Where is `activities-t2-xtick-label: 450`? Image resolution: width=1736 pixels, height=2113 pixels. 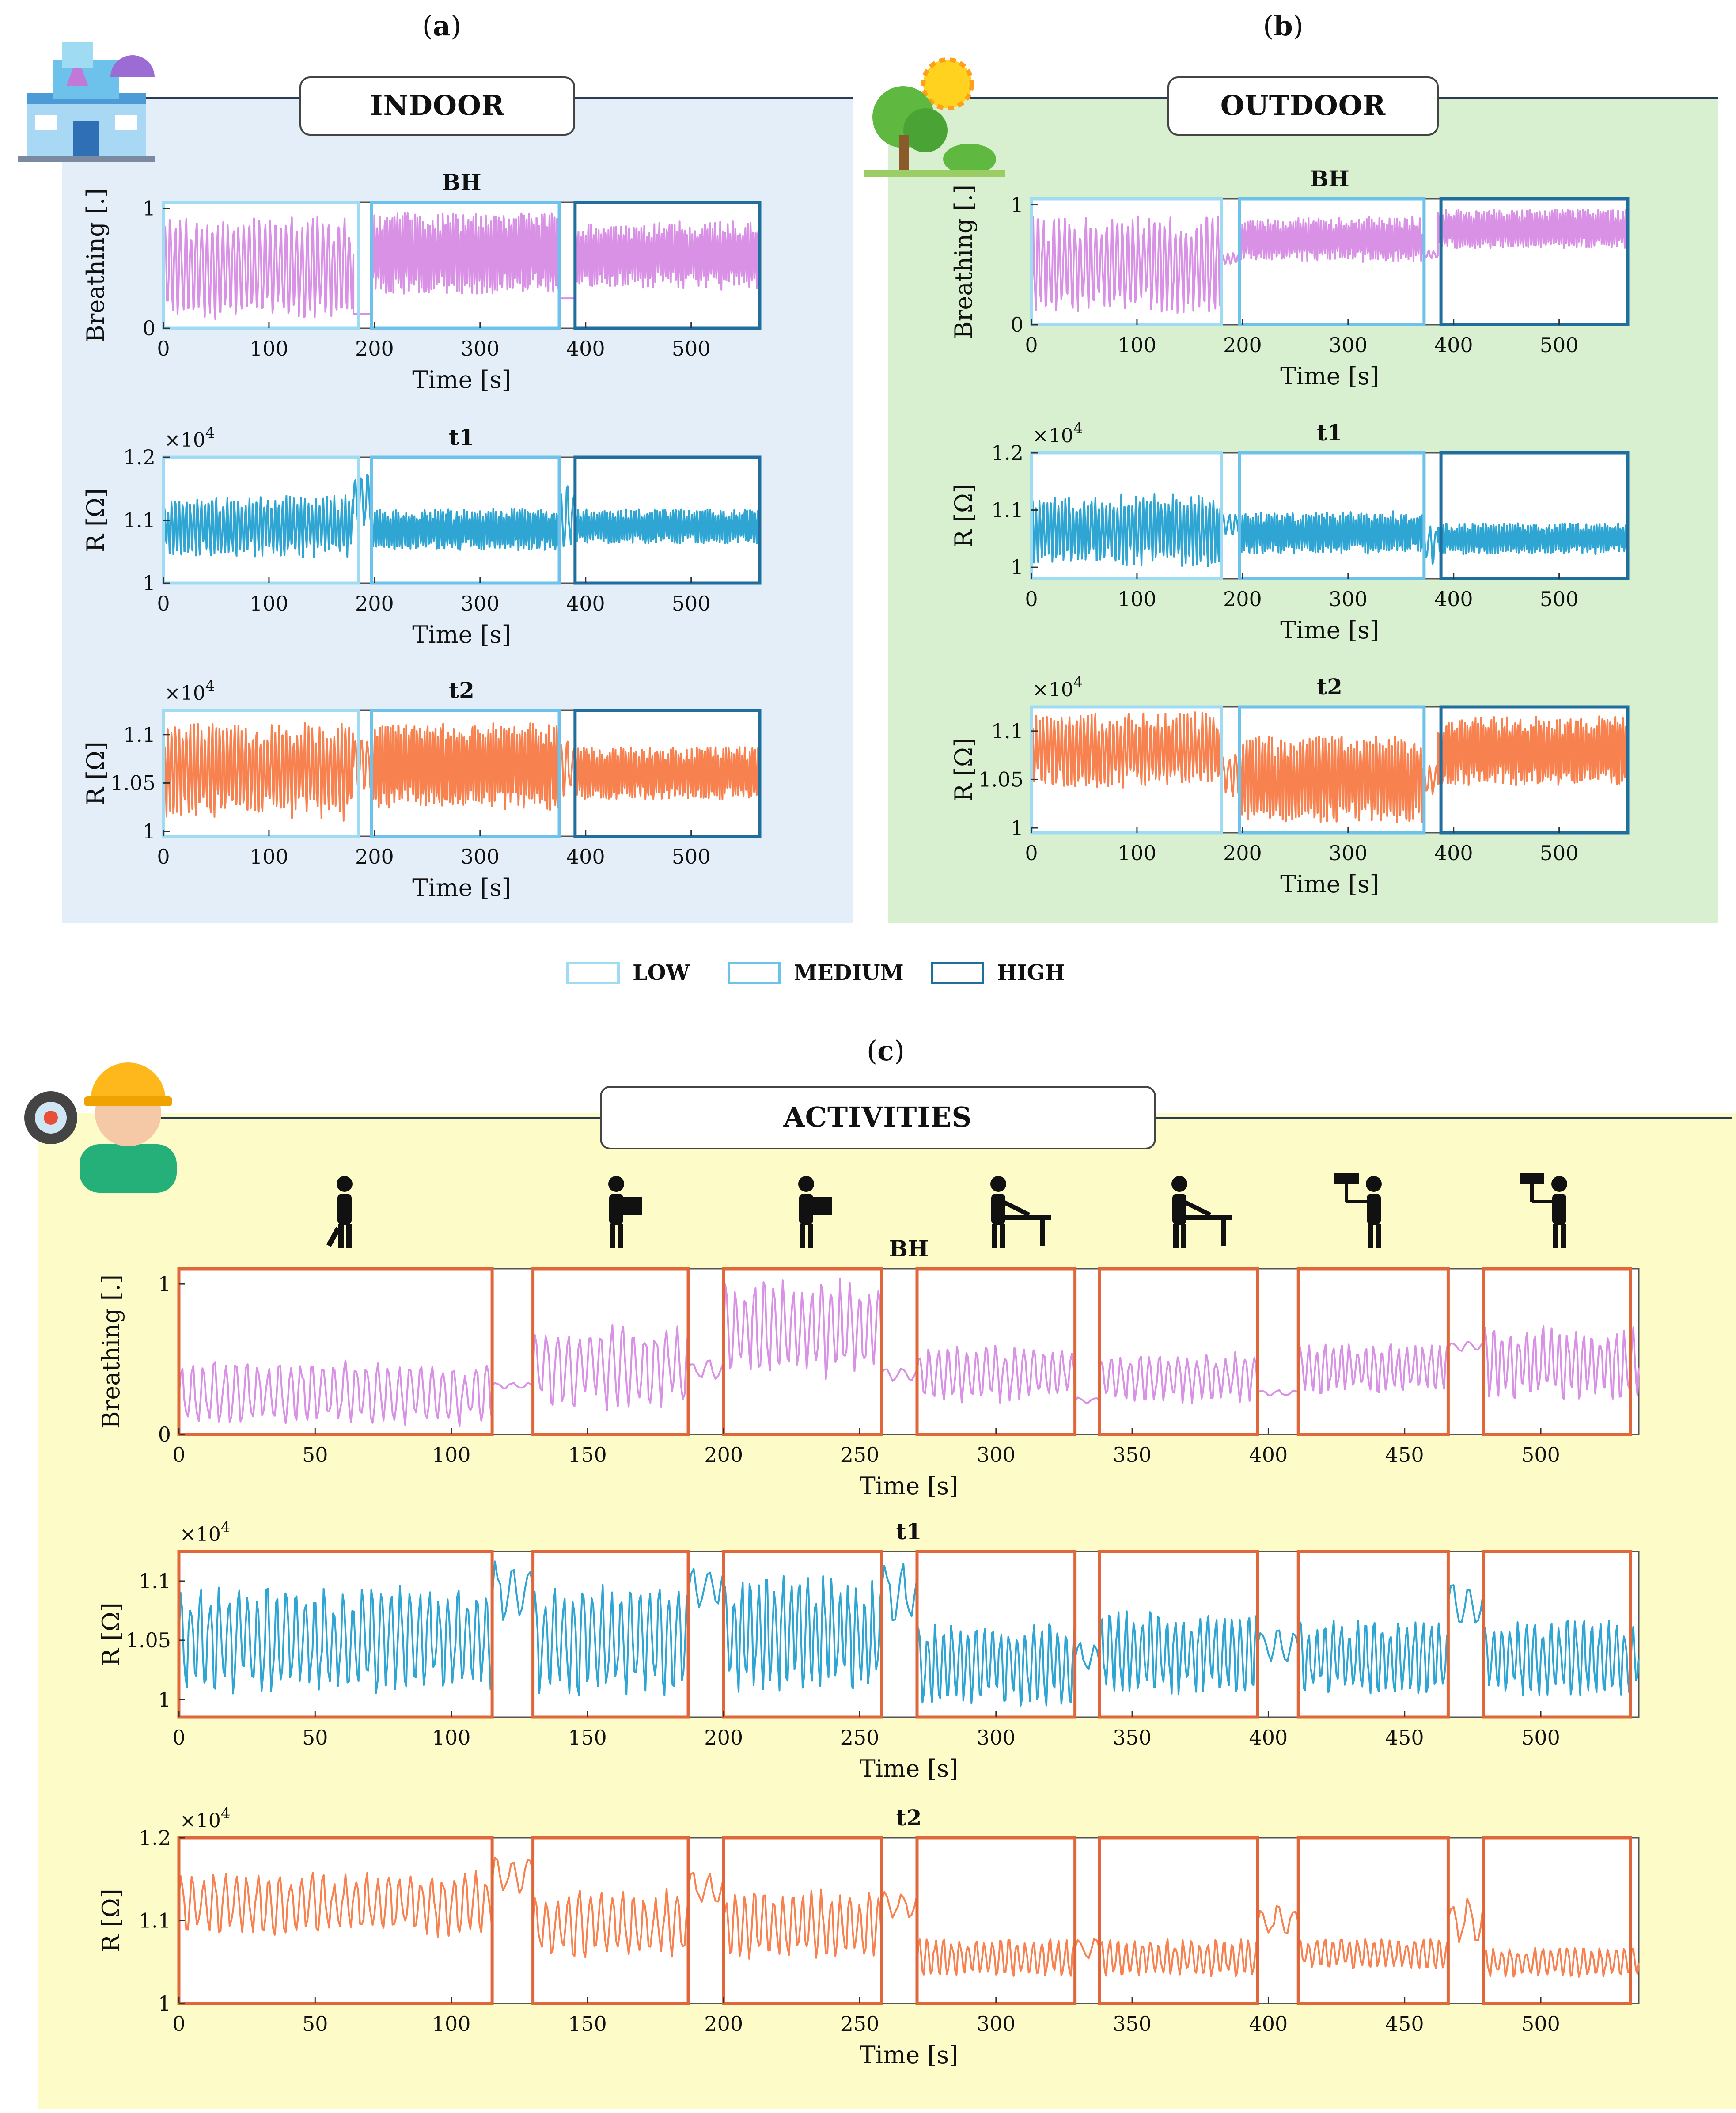
activities-t2-xtick-label: 450 is located at coordinates (1404, 2024).